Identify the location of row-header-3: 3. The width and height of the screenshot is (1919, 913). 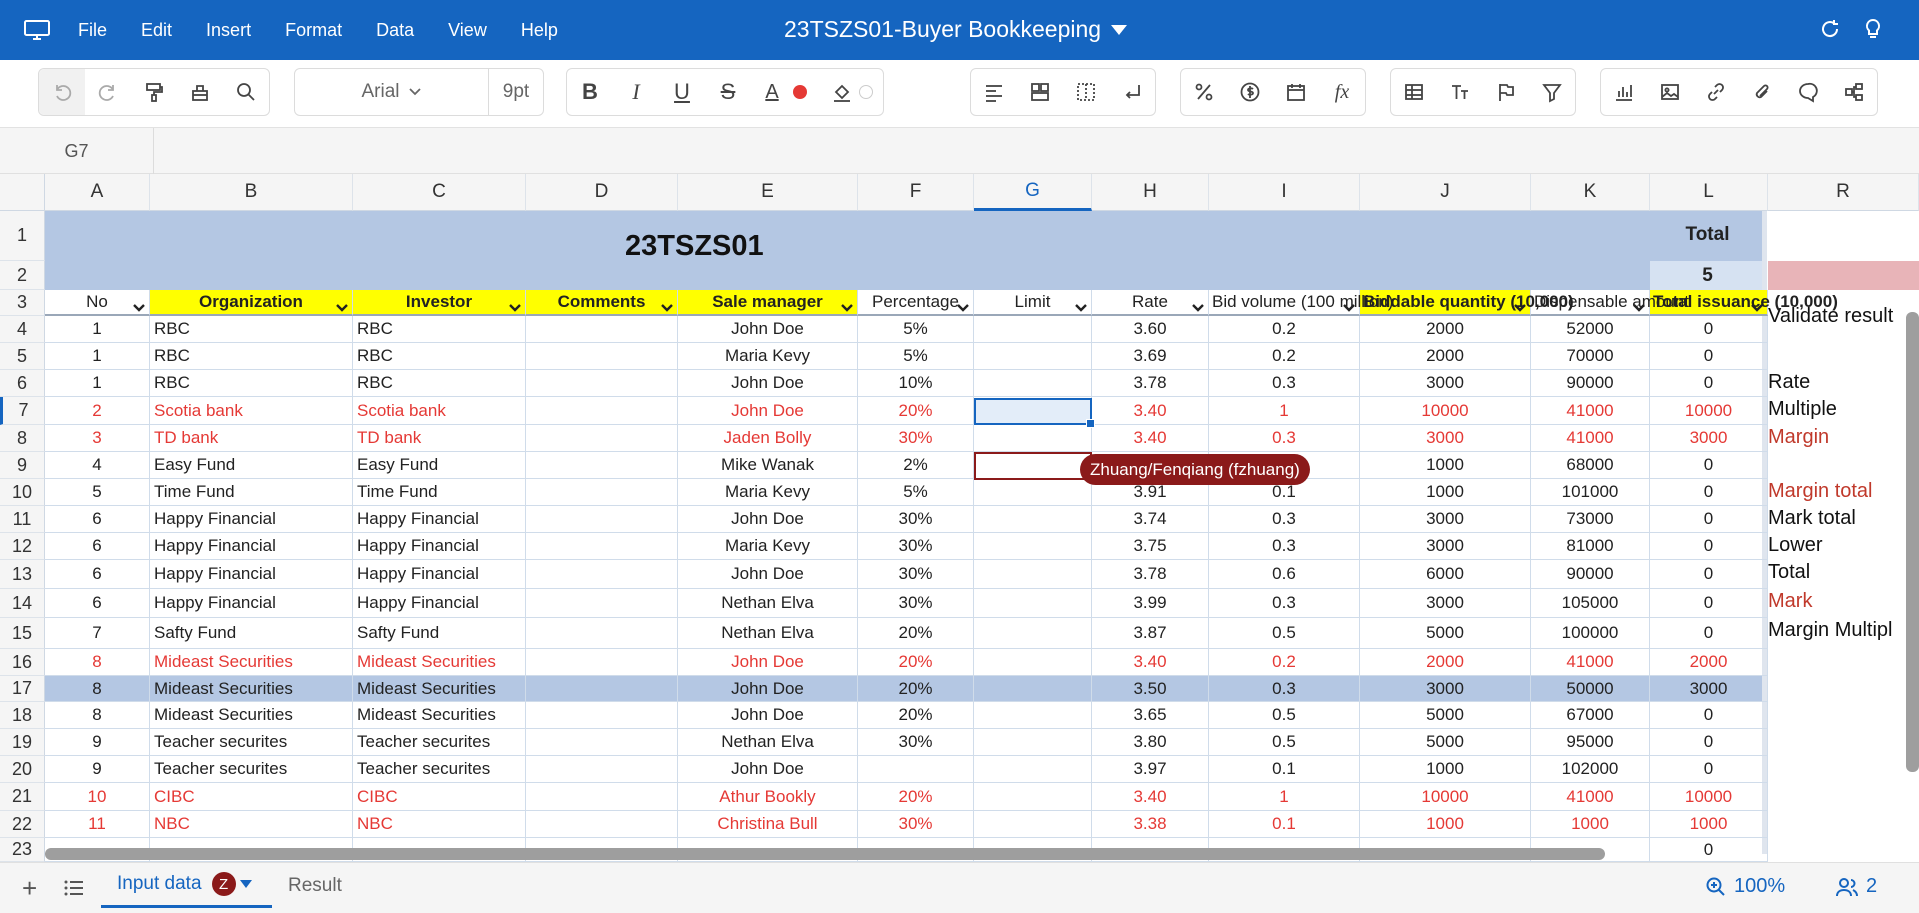
(22, 303).